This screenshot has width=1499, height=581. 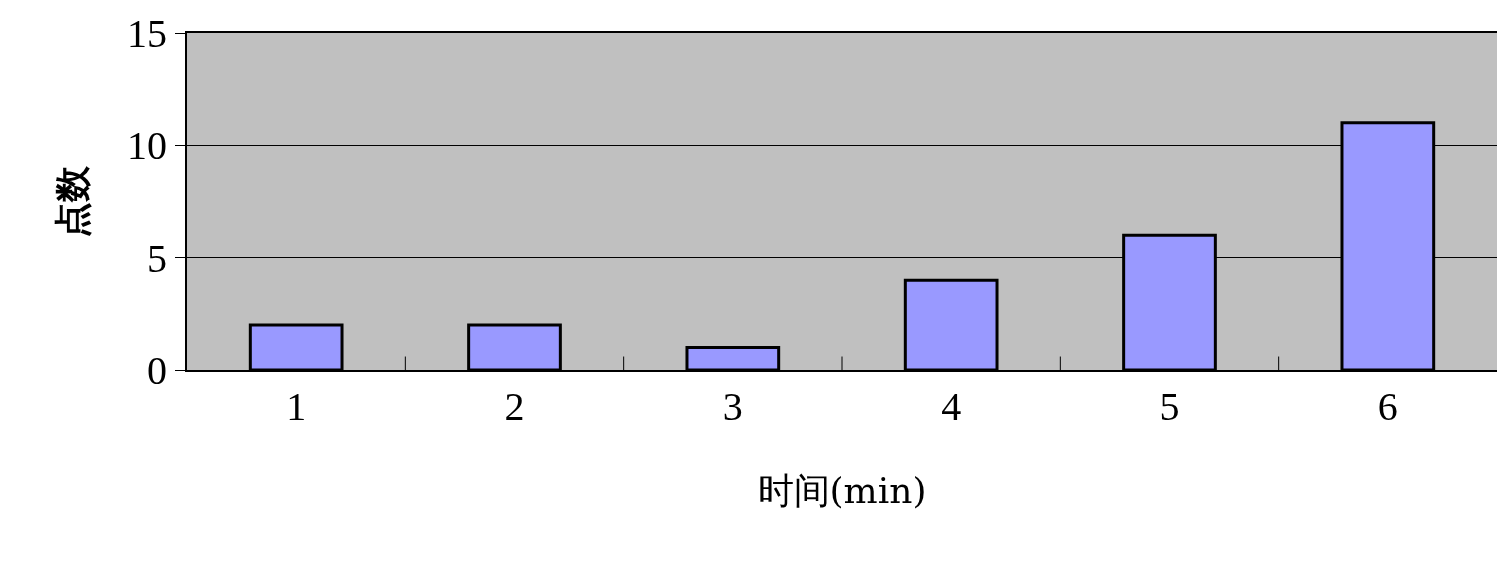 What do you see at coordinates (842, 491) in the screenshot?
I see `x-axis-title: 时间(min)` at bounding box center [842, 491].